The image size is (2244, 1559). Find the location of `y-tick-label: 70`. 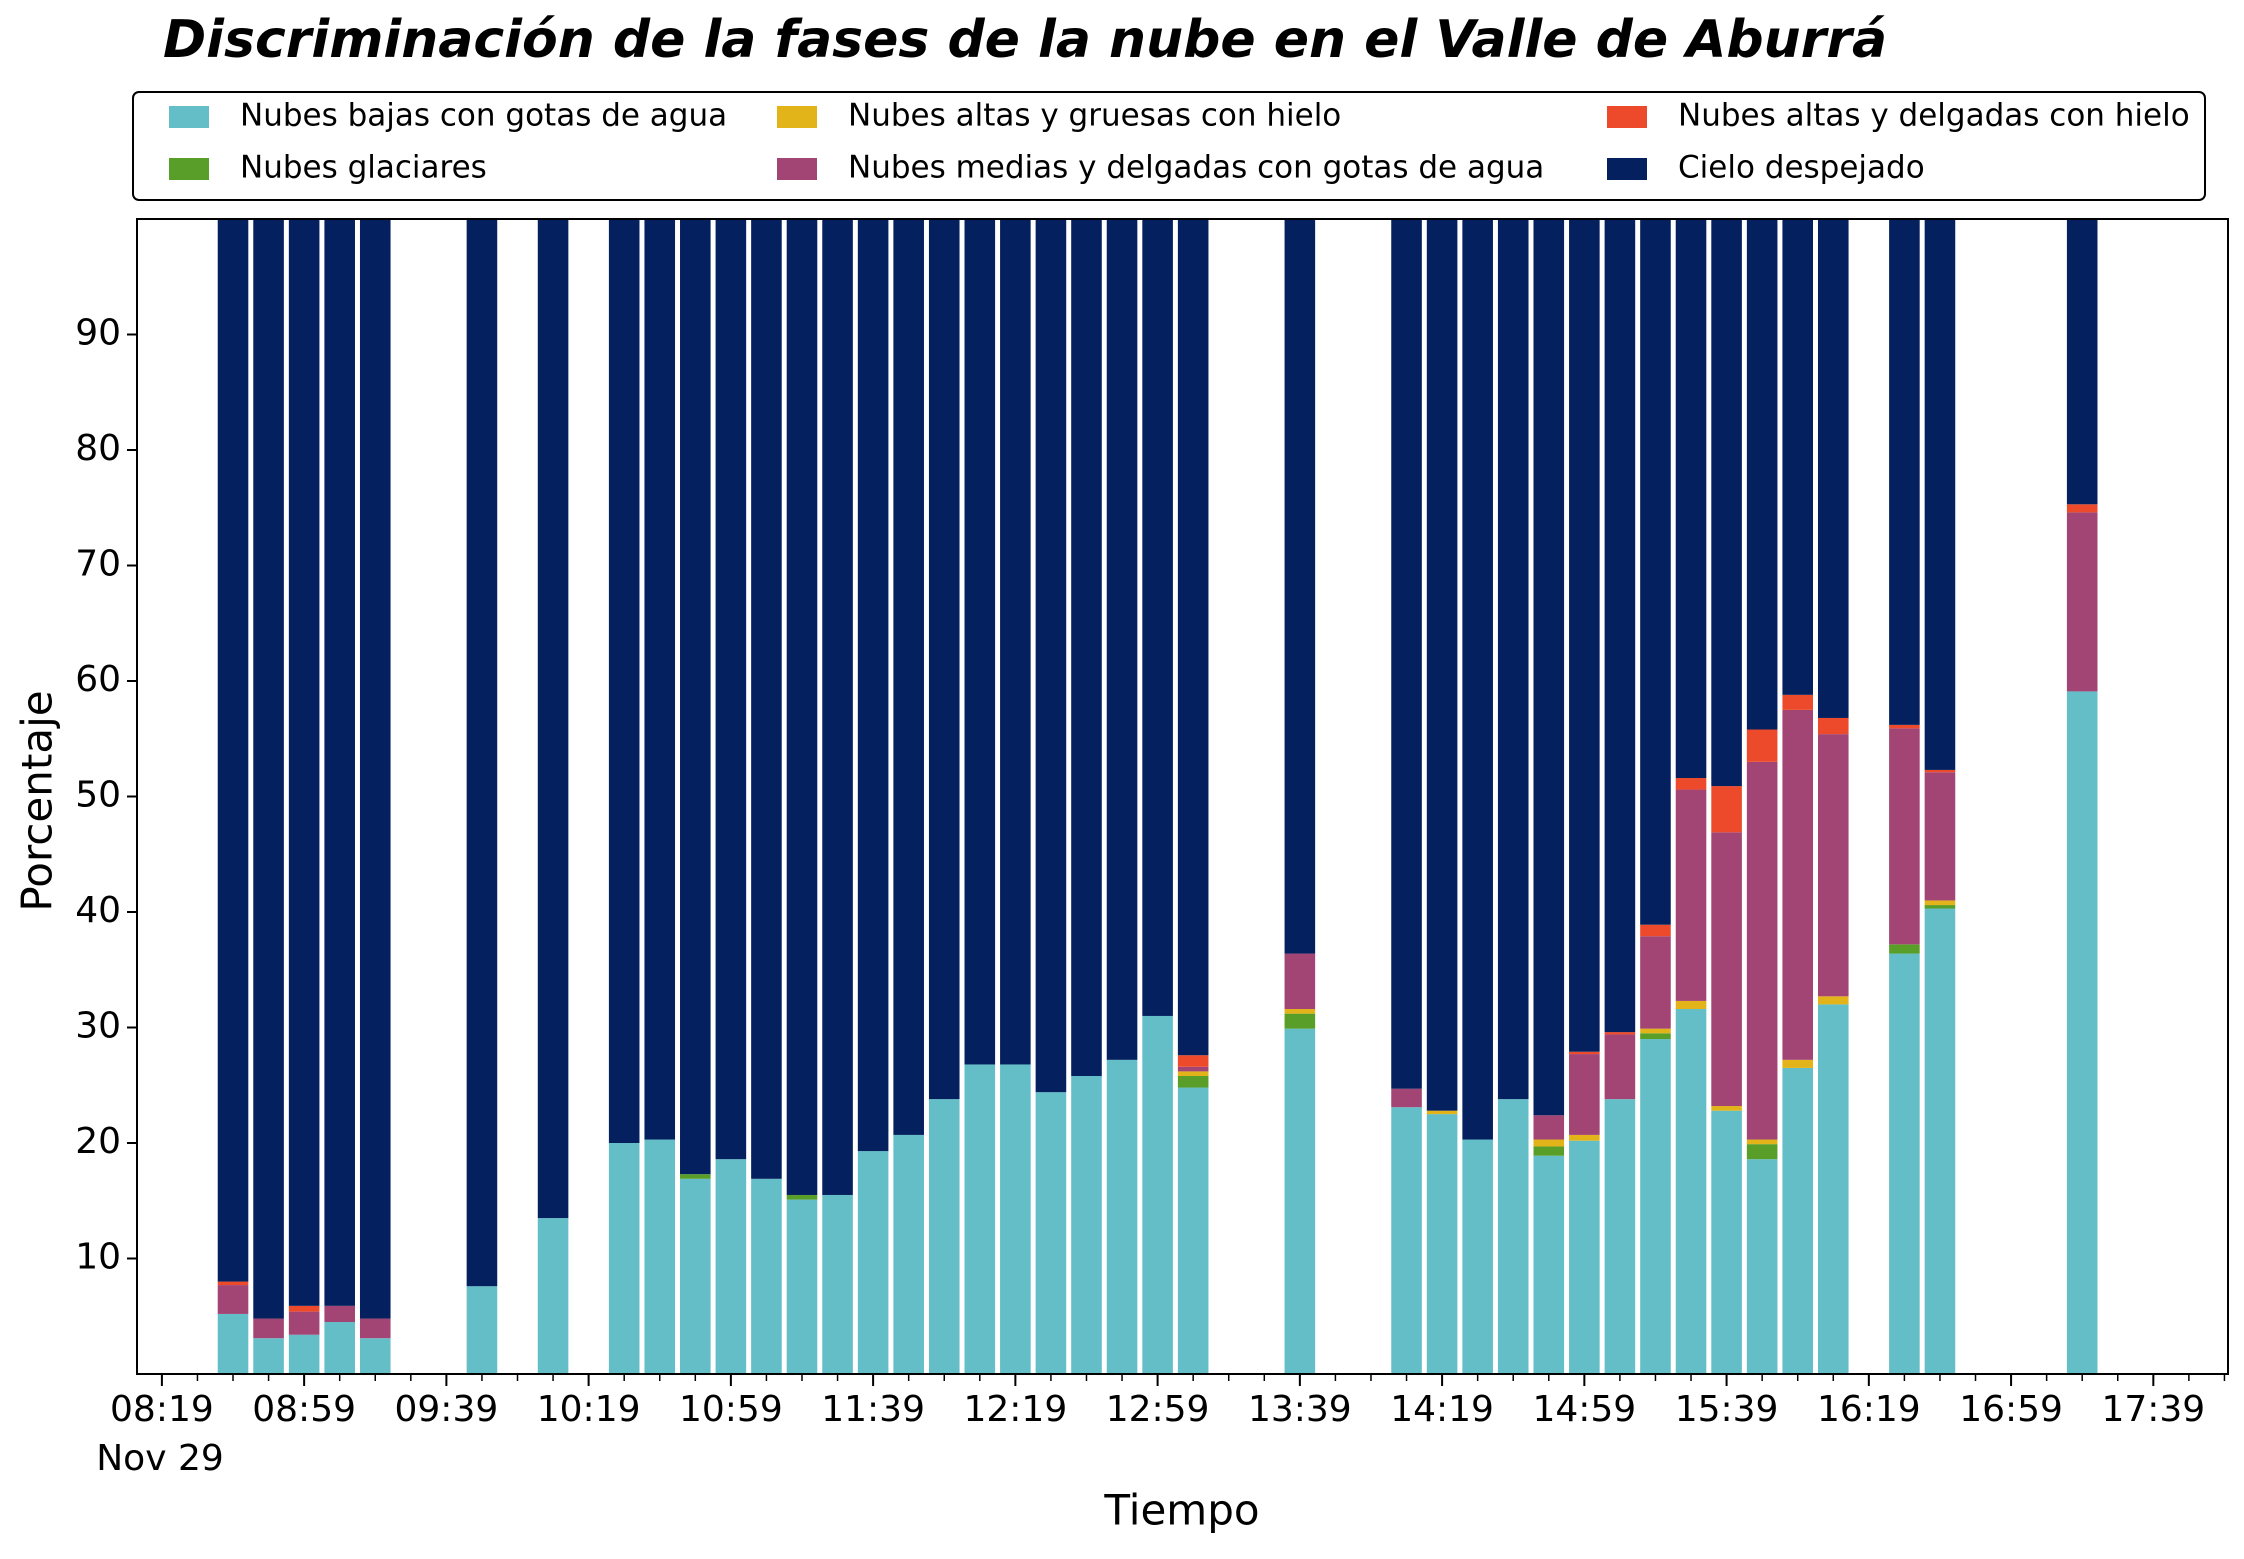

y-tick-label: 70 is located at coordinates (98, 564).